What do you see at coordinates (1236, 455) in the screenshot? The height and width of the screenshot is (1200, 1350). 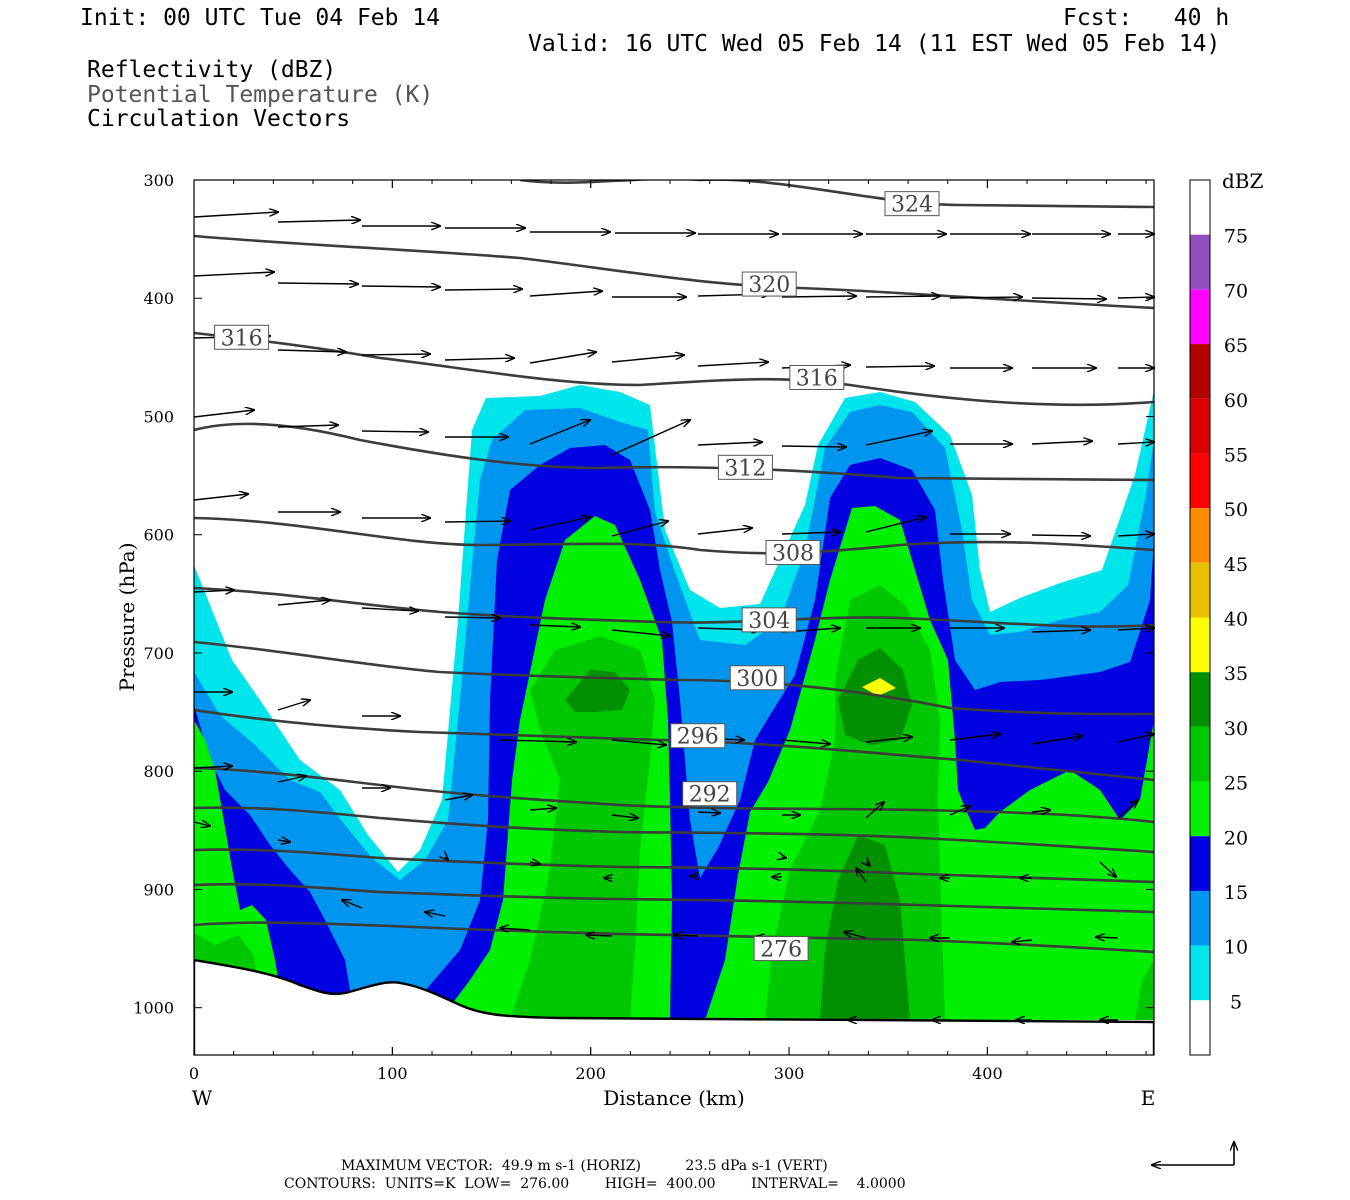 I see `colorbar-level-label: 55` at bounding box center [1236, 455].